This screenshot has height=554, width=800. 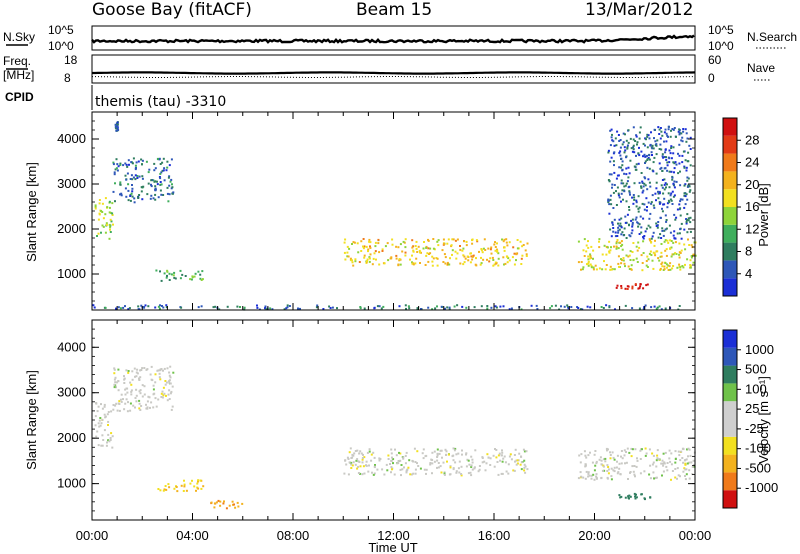 What do you see at coordinates (594, 535) in the screenshot?
I see `x-tick-label: 20:00` at bounding box center [594, 535].